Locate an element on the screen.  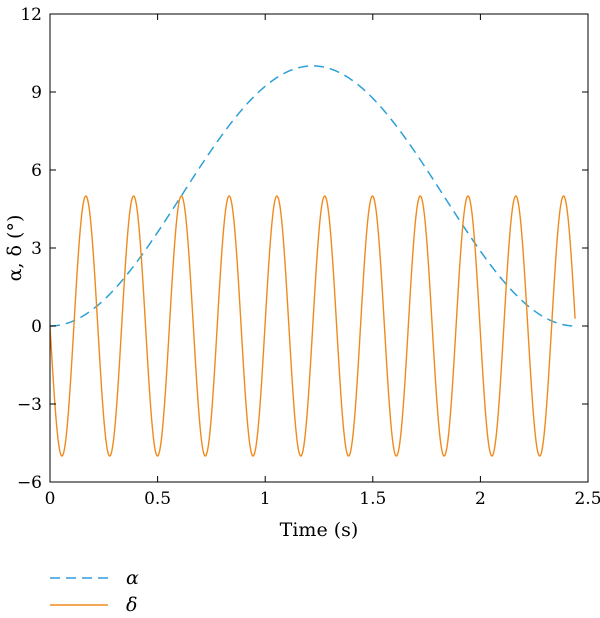
x-axis-label: Time (s) is located at coordinates (319, 530).